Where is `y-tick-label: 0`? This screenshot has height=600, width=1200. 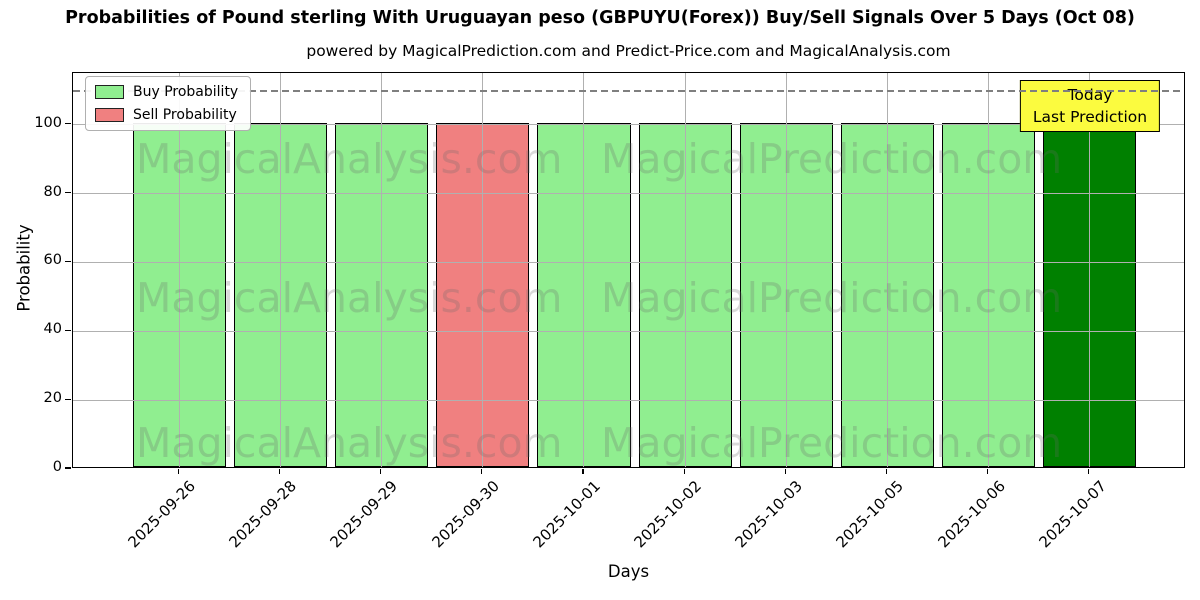
y-tick-label: 0 is located at coordinates (57, 467).